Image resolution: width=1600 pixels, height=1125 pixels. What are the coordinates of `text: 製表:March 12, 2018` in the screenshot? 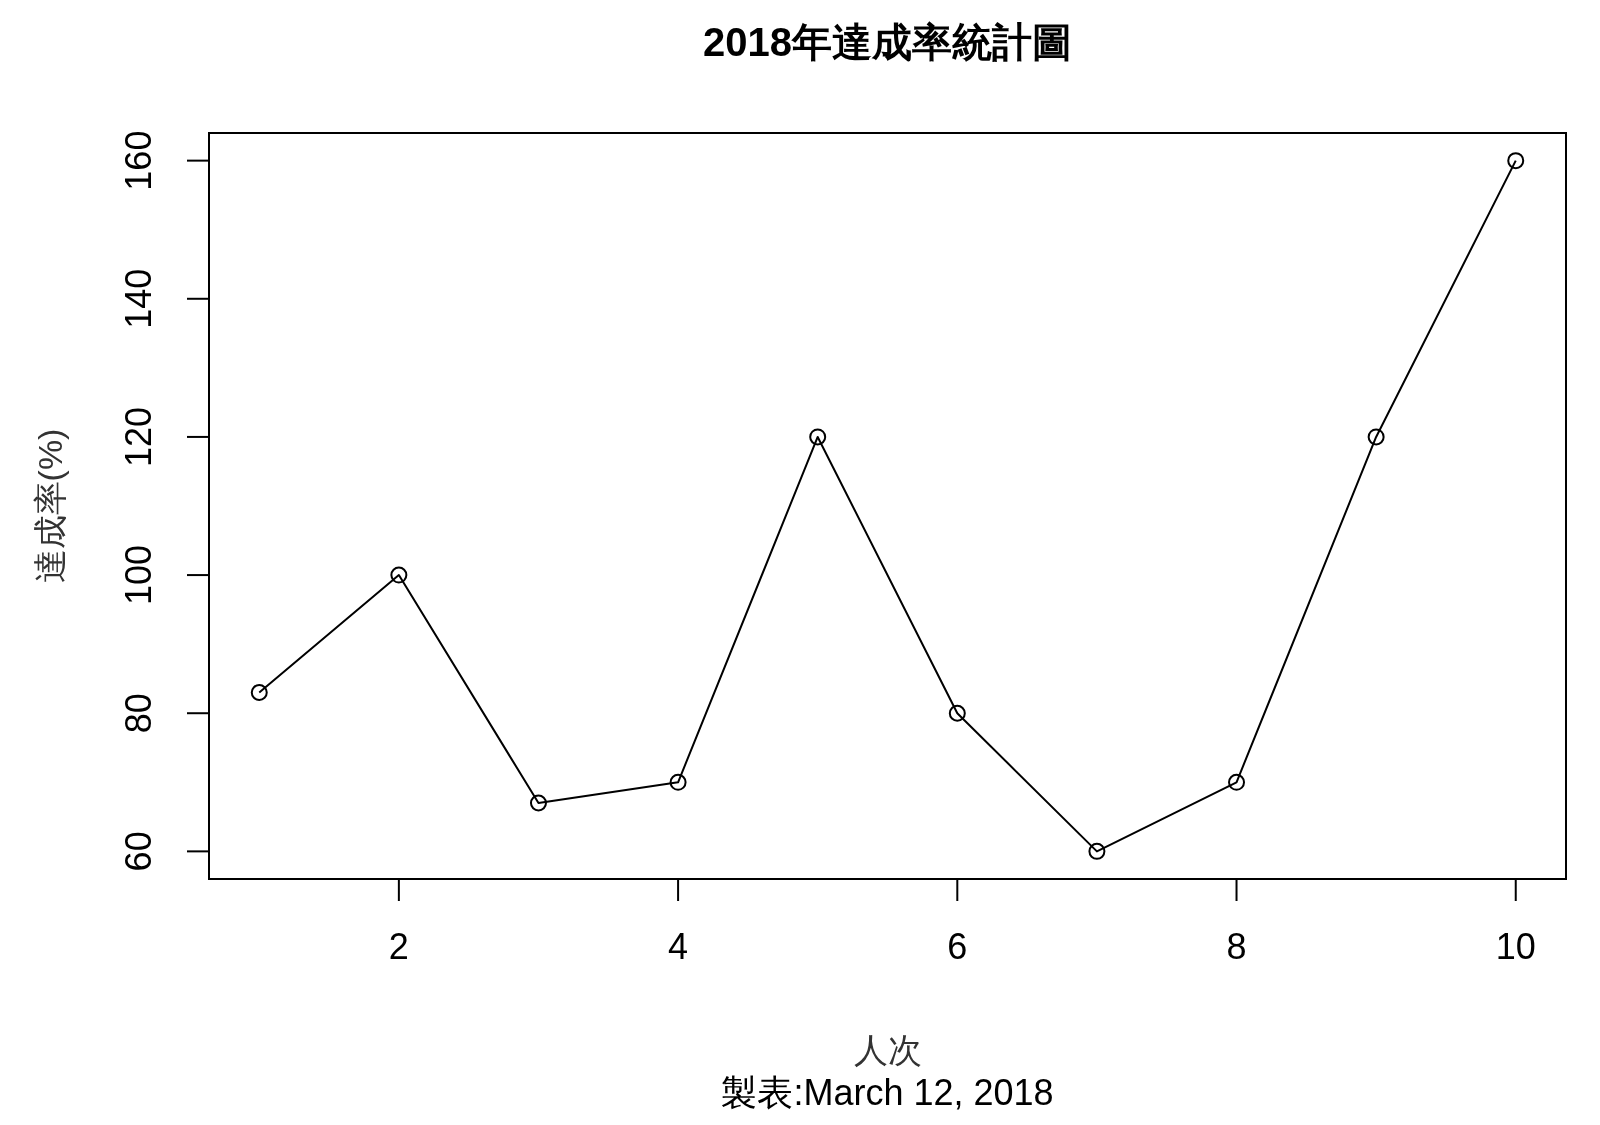 It's located at (887, 1092).